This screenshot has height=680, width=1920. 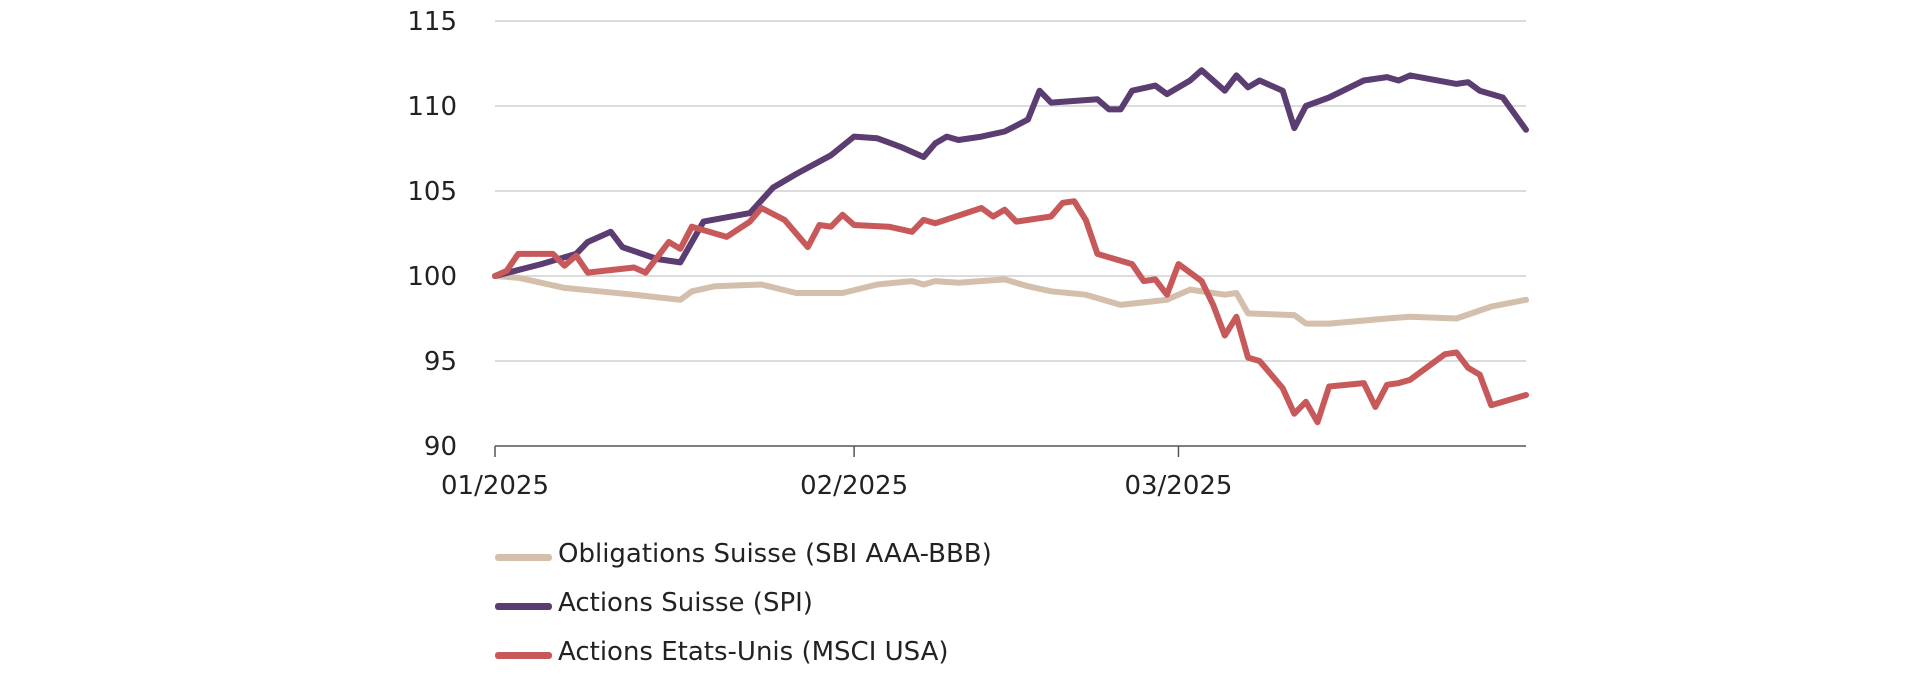 I want to click on y-tick-label-95: 95, so click(x=440, y=362).